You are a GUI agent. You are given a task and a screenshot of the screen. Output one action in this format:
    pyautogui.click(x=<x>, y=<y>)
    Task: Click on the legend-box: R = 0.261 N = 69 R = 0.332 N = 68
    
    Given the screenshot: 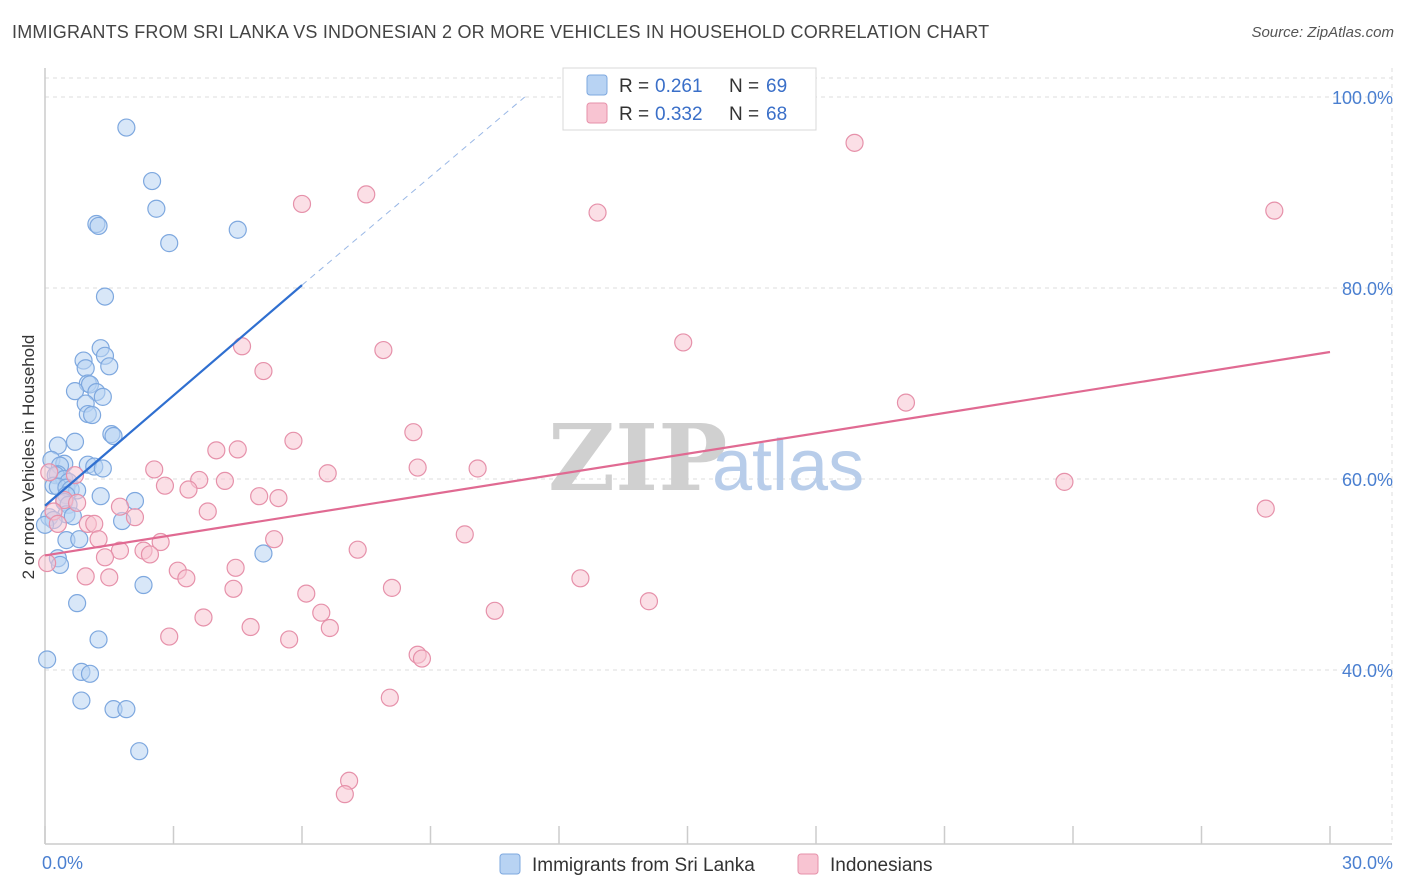 What is the action you would take?
    pyautogui.click(x=689, y=99)
    